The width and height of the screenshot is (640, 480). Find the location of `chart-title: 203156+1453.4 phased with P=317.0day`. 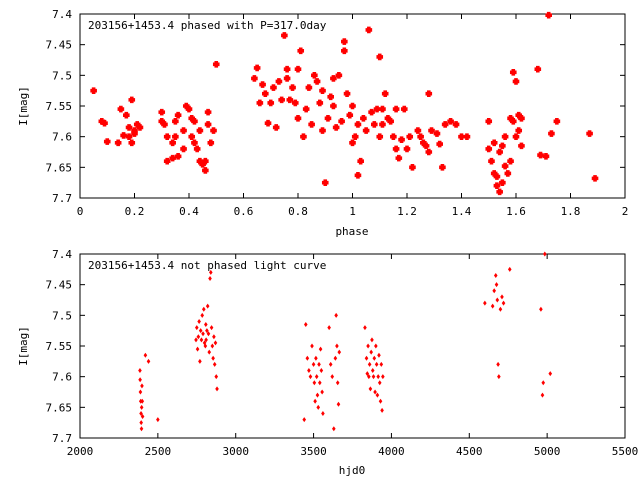

chart-title: 203156+1453.4 phased with P=317.0day is located at coordinates (207, 25).